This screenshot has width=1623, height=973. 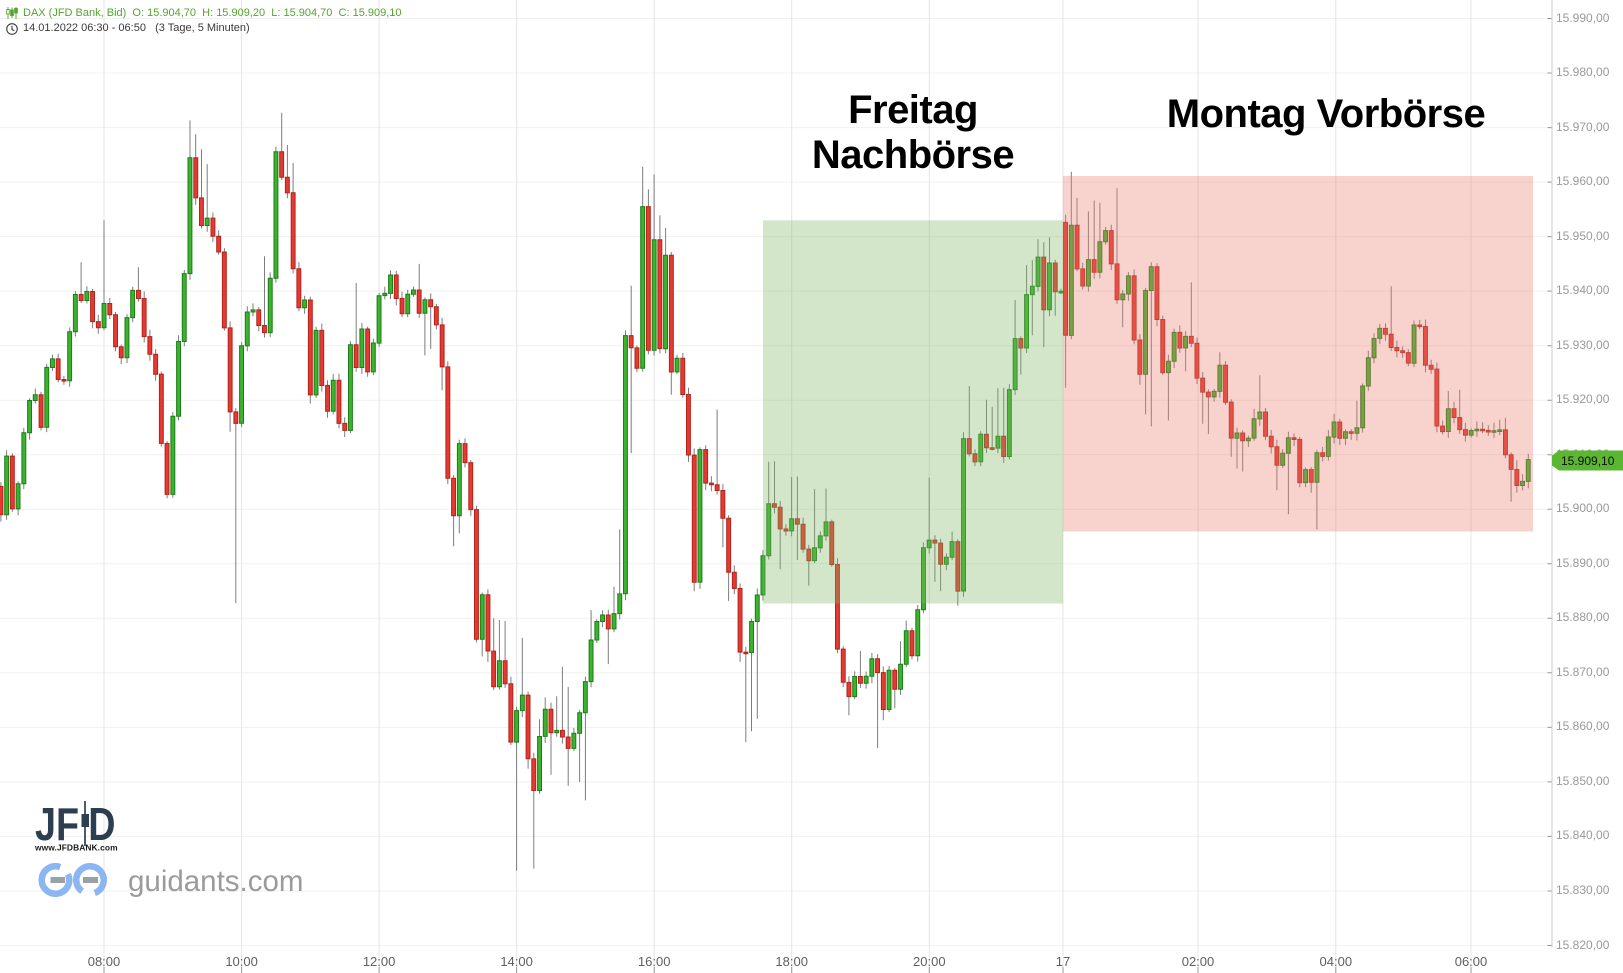 What do you see at coordinates (76, 848) in the screenshot?
I see `svg-text: www.JFDBANK.com` at bounding box center [76, 848].